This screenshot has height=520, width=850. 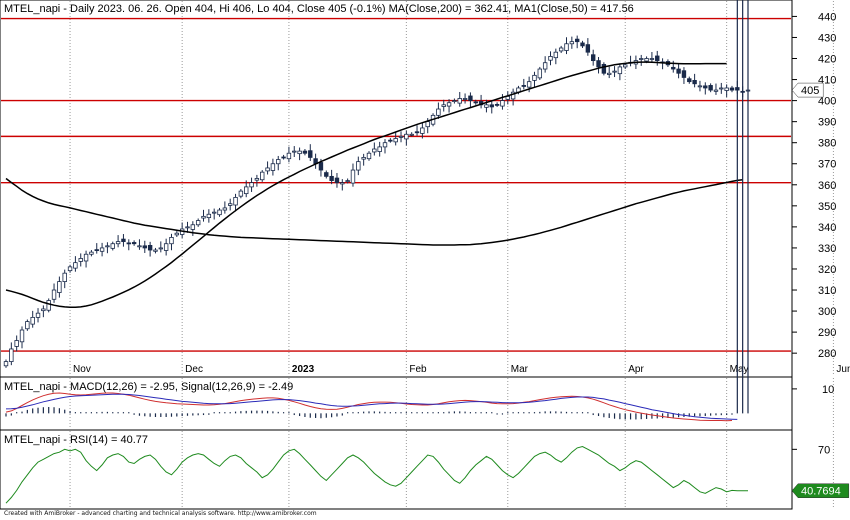 I want to click on y-tick-label: 330, so click(x=827, y=249).